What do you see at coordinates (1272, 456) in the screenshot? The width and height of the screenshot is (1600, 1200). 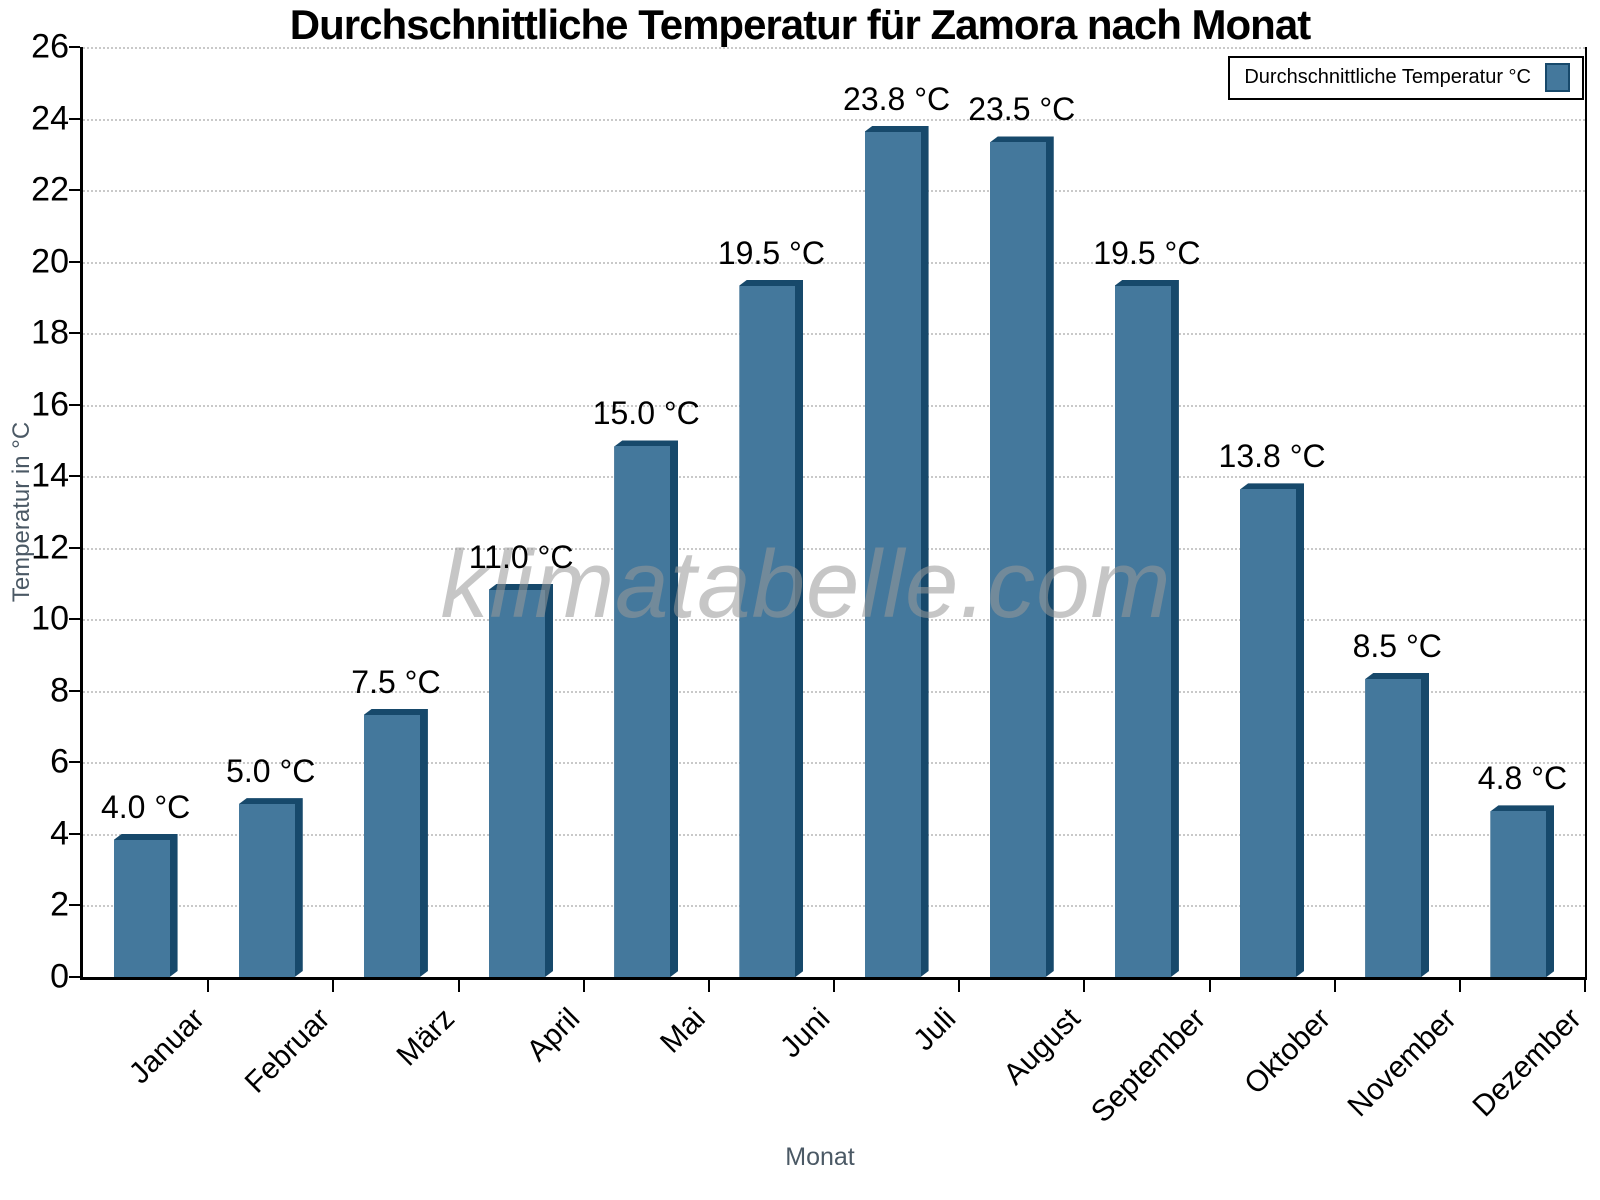 I see `value-label: 13.8 °C` at bounding box center [1272, 456].